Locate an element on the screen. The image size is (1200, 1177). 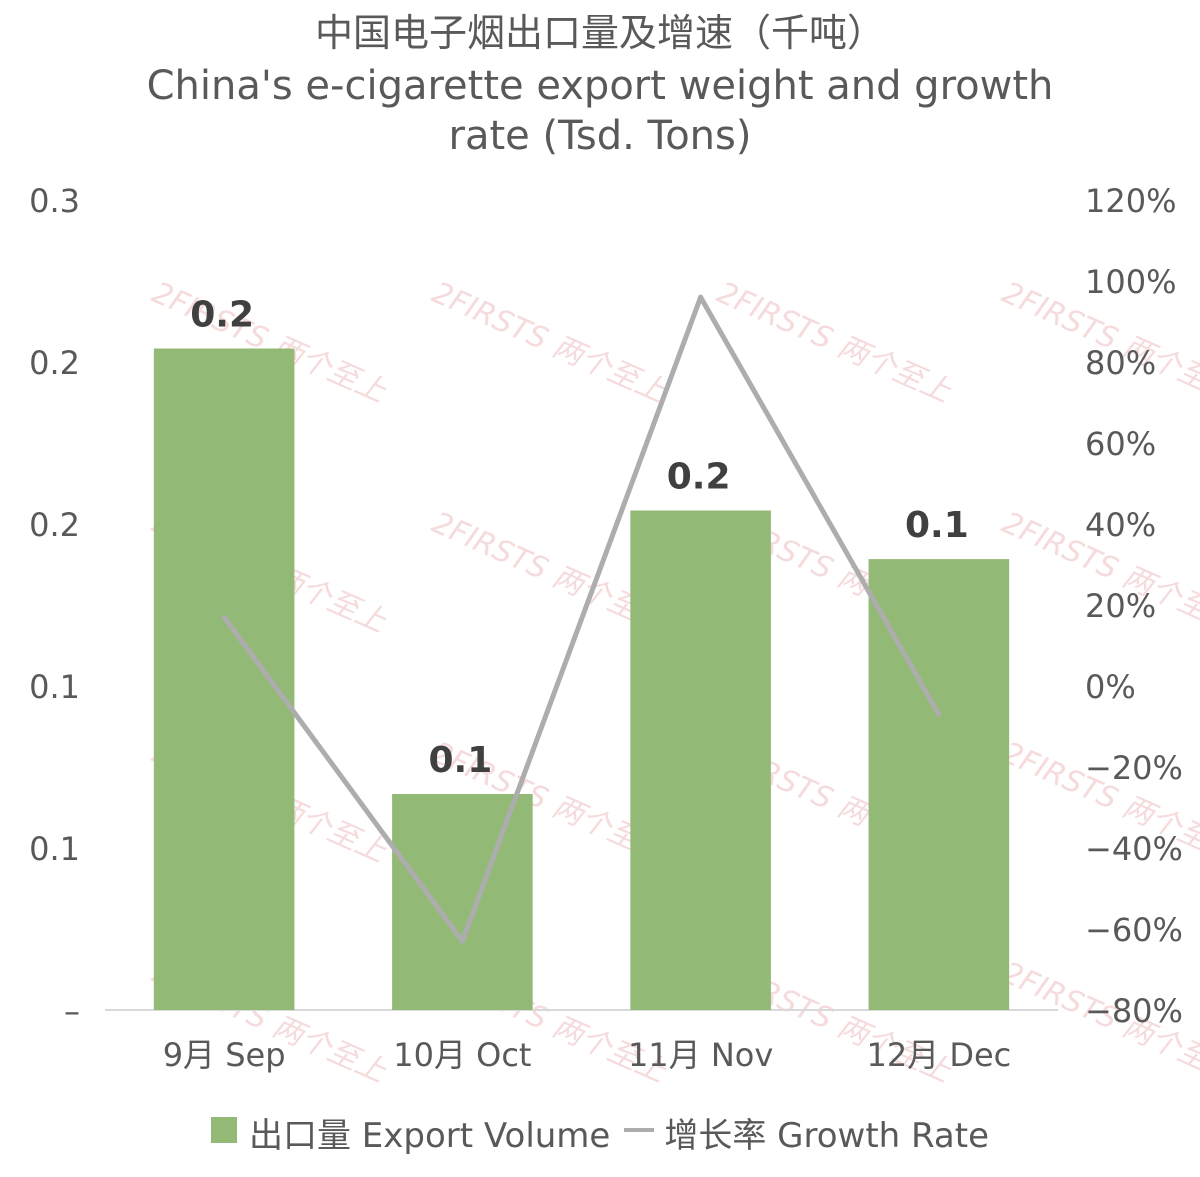
right-axis-tick-label: −40% is located at coordinates (1134, 849).